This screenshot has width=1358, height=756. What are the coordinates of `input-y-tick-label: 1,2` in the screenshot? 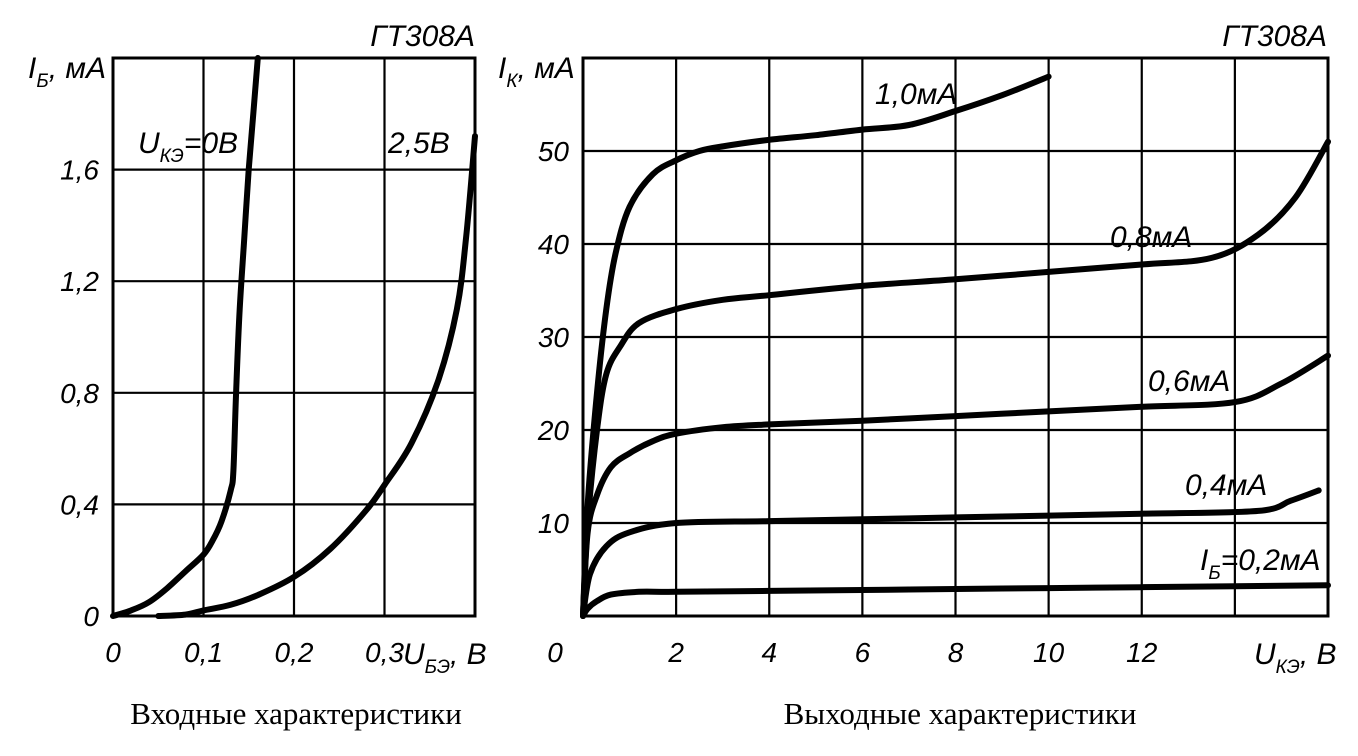 It's located at (79, 281).